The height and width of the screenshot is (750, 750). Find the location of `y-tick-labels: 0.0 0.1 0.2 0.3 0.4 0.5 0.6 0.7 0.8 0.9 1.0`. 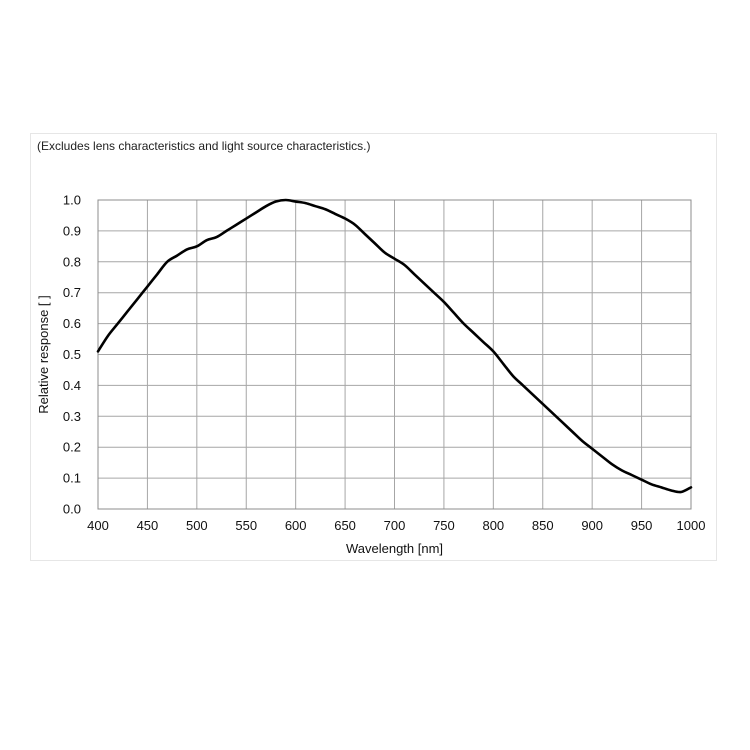

y-tick-labels: 0.0 0.1 0.2 0.3 0.4 0.5 0.6 0.7 0.8 0.9 1.0 is located at coordinates (72, 355).